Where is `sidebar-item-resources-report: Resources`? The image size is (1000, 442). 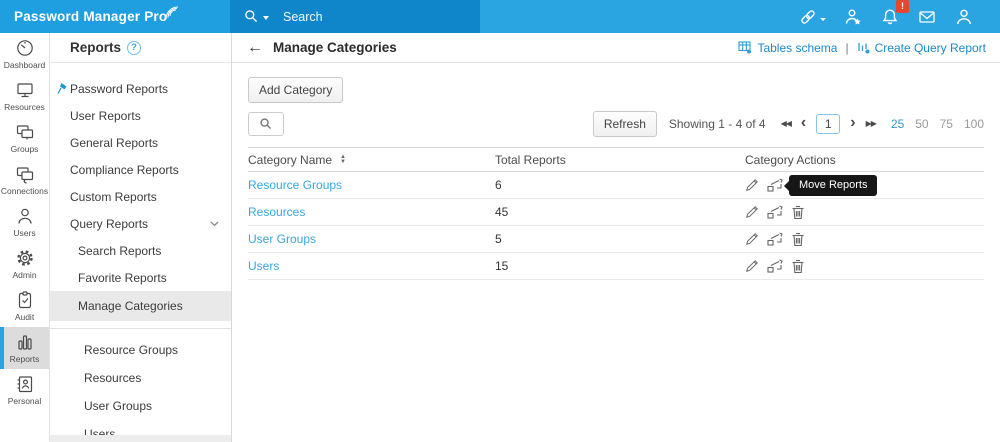
sidebar-item-resources-report: Resources is located at coordinates (113, 378).